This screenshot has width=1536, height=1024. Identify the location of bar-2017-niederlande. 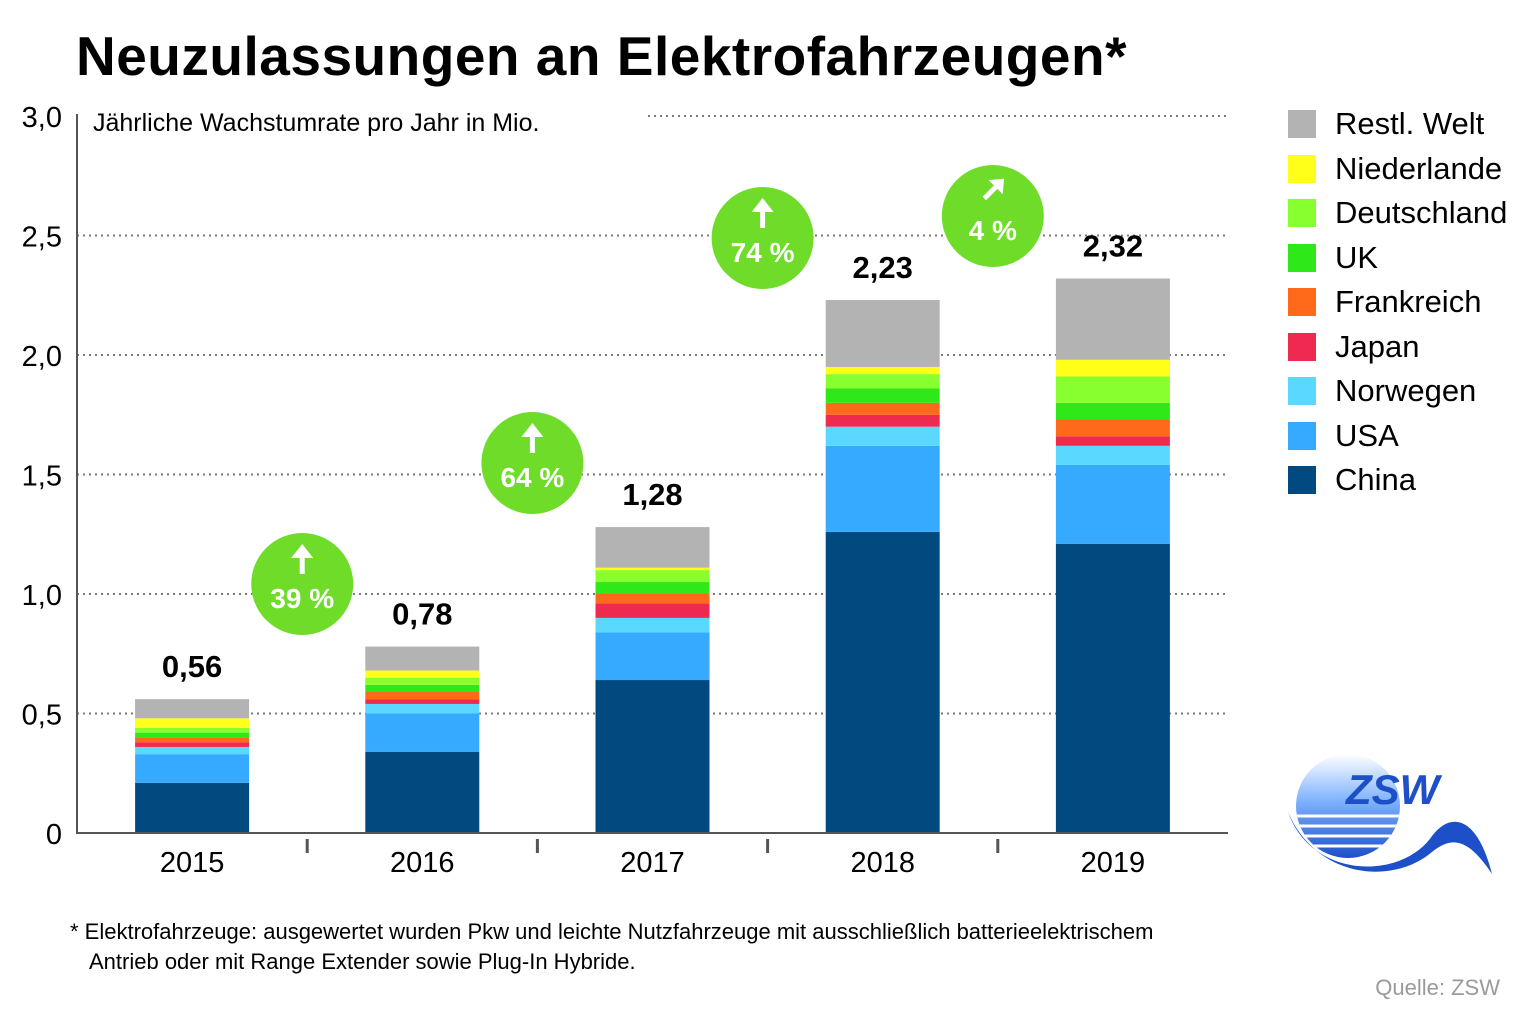
(652, 569).